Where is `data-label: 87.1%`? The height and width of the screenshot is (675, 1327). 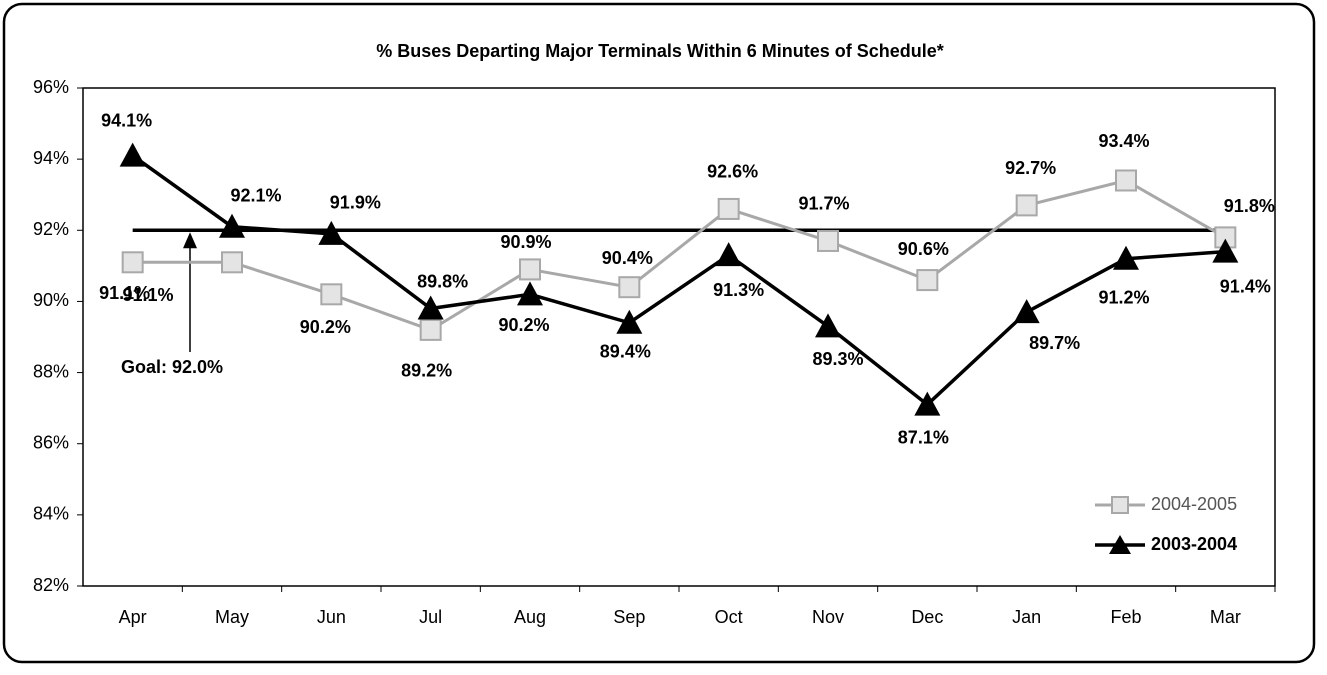
data-label: 87.1% is located at coordinates (923, 437).